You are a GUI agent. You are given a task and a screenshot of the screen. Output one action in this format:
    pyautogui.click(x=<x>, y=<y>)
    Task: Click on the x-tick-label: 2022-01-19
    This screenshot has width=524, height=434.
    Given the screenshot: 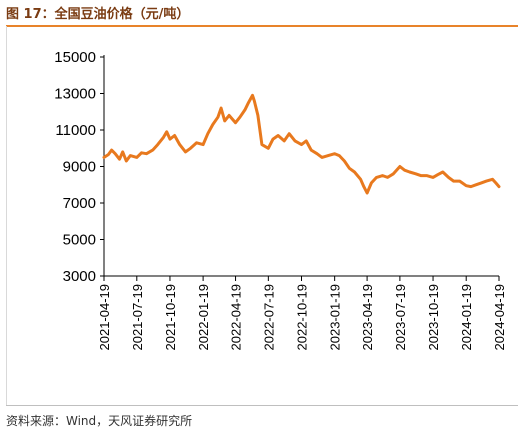 What is the action you would take?
    pyautogui.click(x=203, y=317)
    